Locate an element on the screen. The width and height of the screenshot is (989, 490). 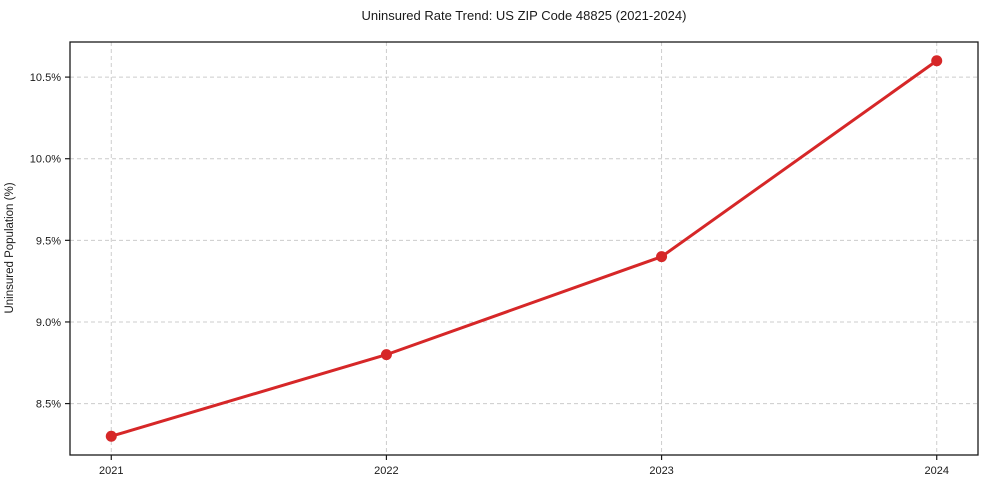
y-tick-label: 9.0% is located at coordinates (48, 323).